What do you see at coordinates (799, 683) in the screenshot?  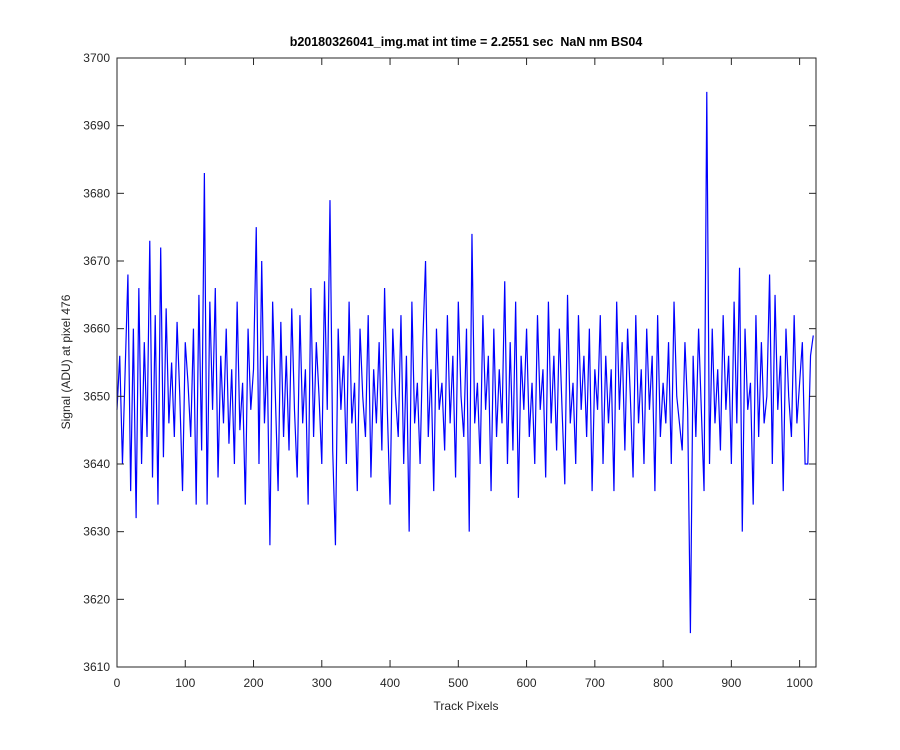 I see `x-tick-label: 1000` at bounding box center [799, 683].